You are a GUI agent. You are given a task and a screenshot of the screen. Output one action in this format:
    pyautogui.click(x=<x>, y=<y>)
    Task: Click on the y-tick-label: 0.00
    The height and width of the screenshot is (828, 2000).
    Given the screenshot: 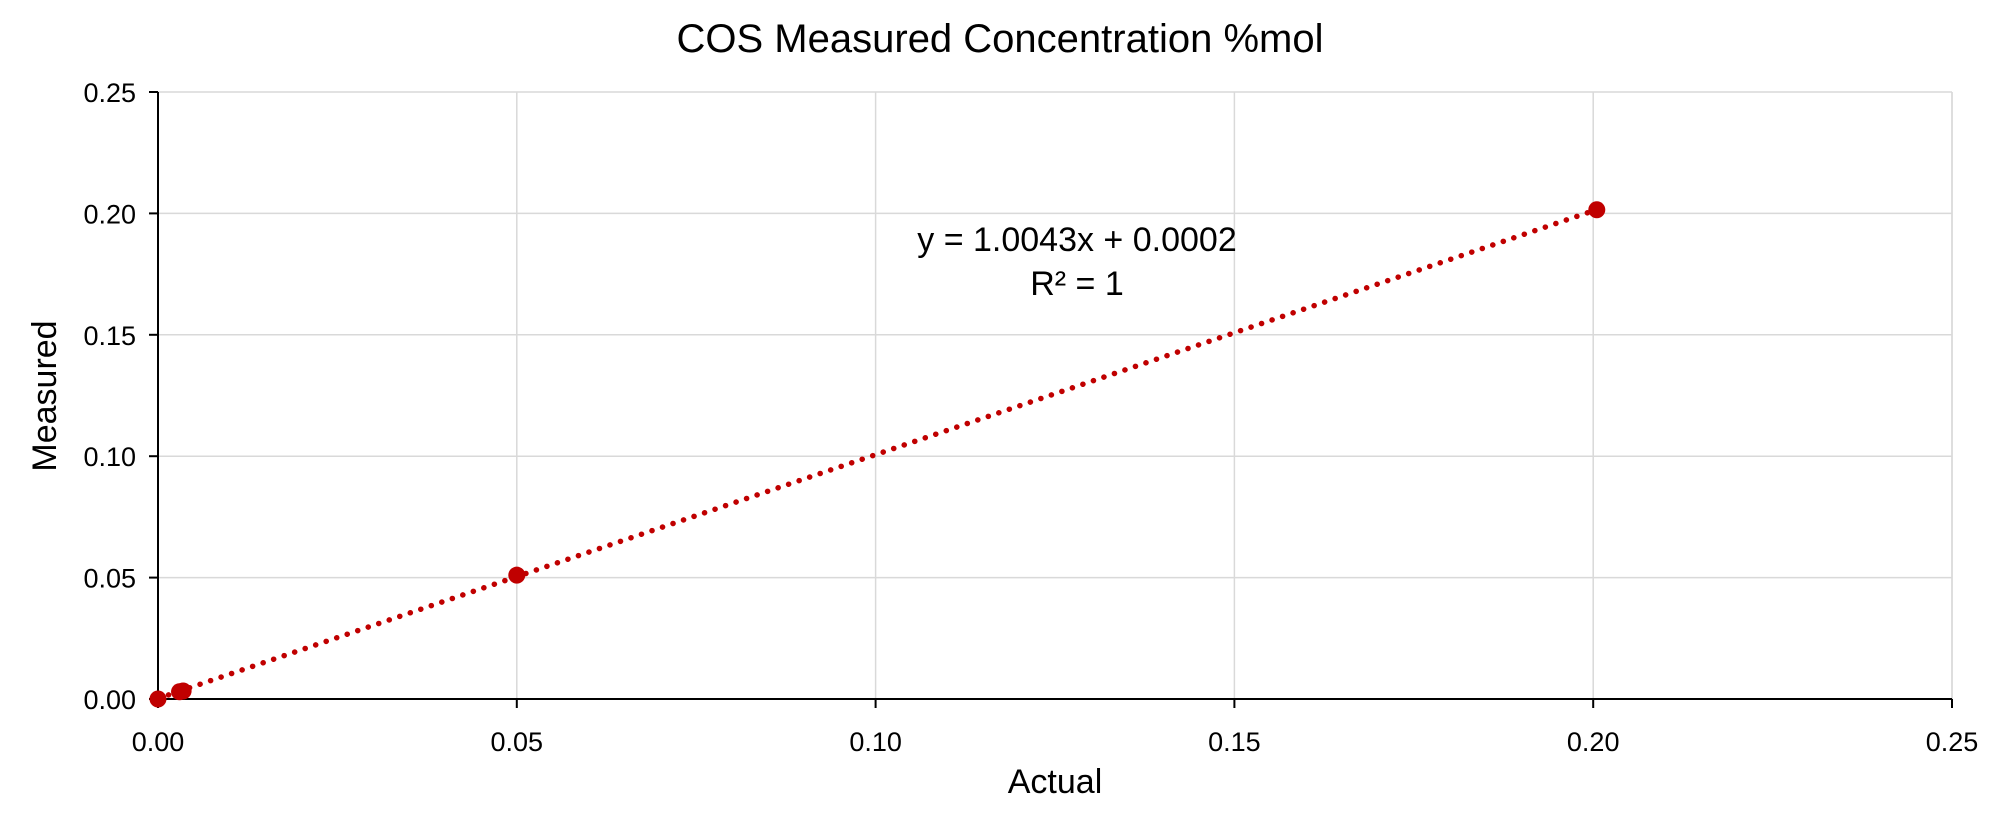 What is the action you would take?
    pyautogui.click(x=109, y=700)
    